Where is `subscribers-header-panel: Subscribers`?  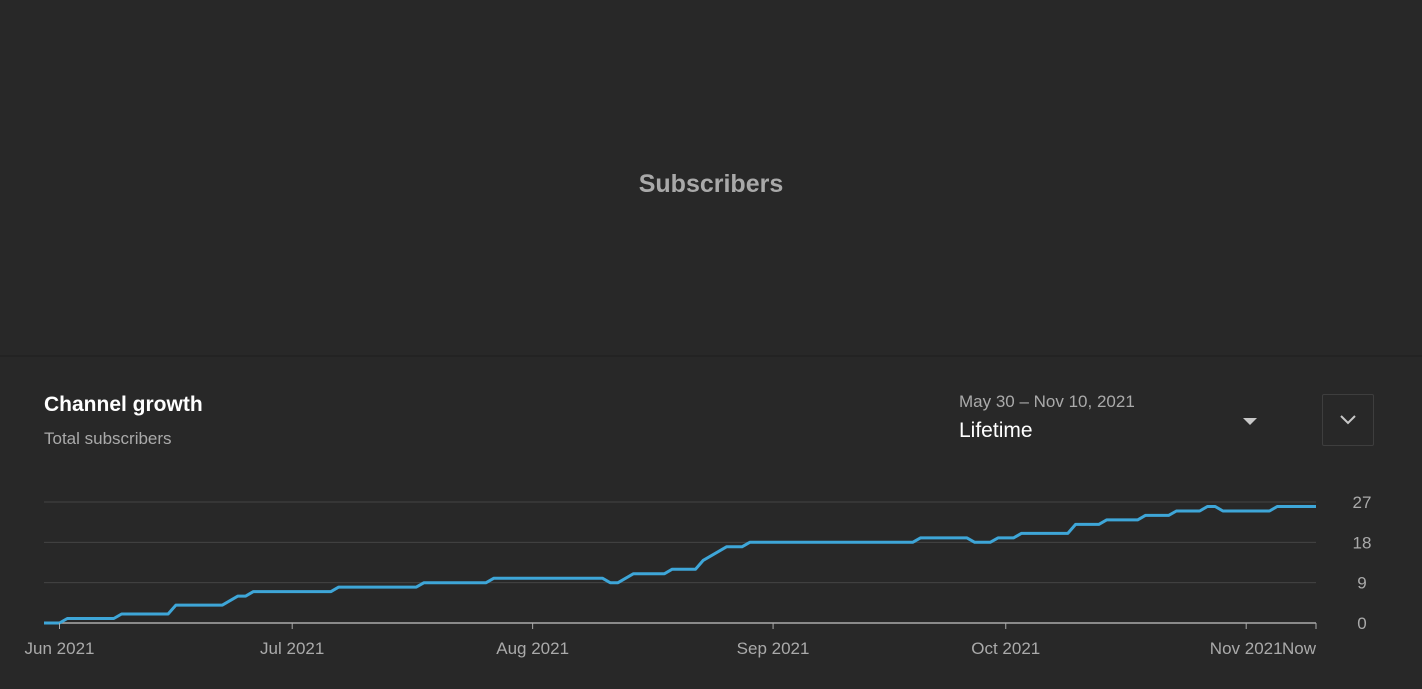
subscribers-header-panel: Subscribers is located at coordinates (711, 184).